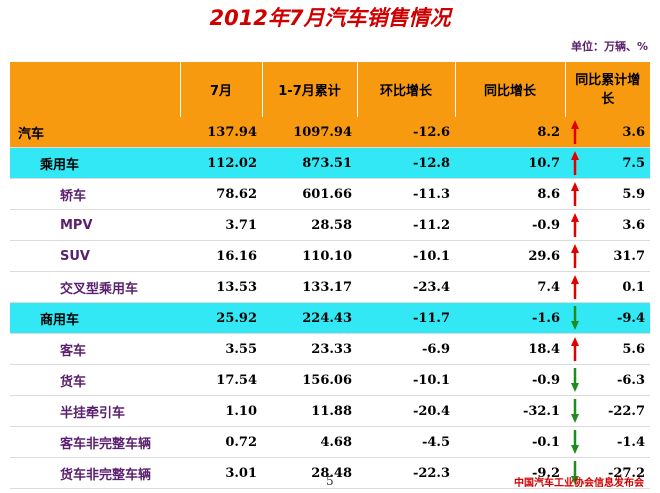 The image size is (660, 493). I want to click on mom-value: -11.3, so click(406, 194).